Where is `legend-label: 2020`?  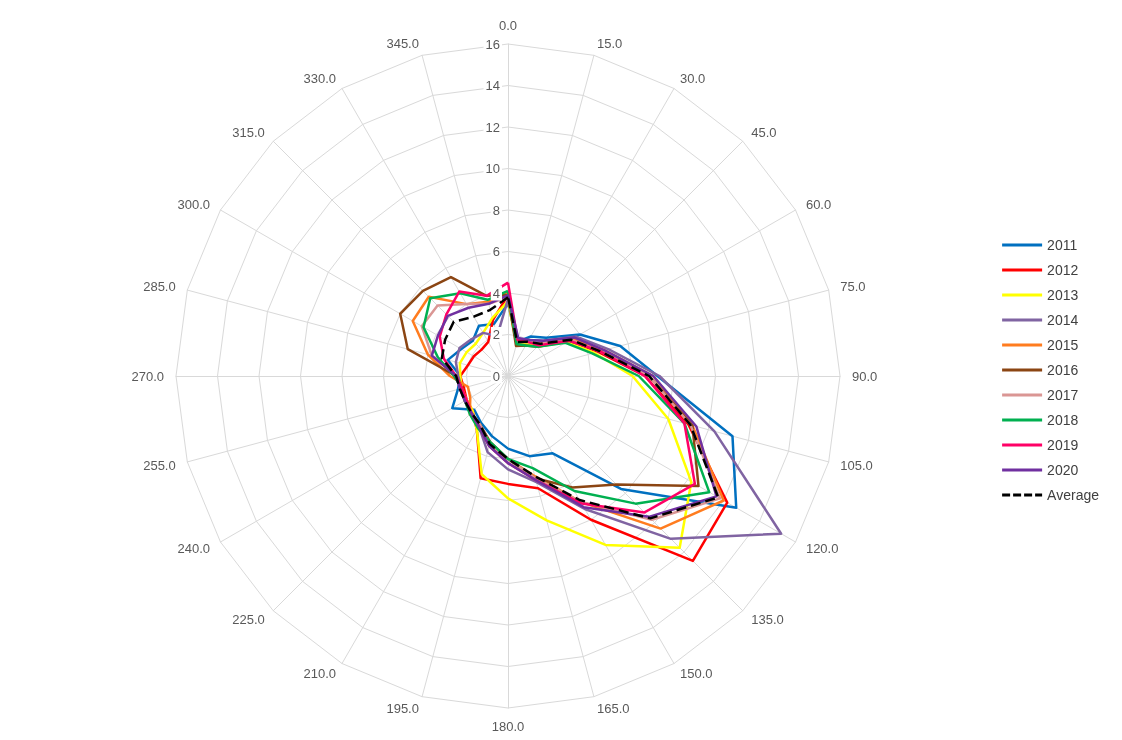 legend-label: 2020 is located at coordinates (1063, 470).